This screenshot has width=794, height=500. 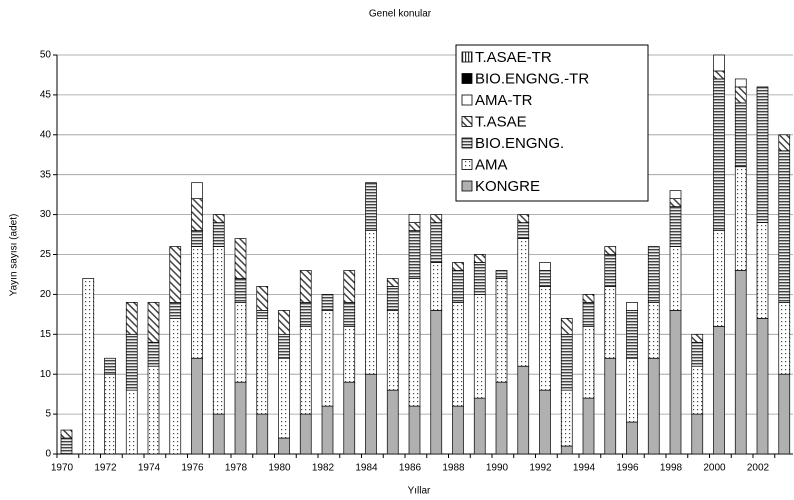 What do you see at coordinates (62, 468) in the screenshot?
I see `x-tick-label: 1970` at bounding box center [62, 468].